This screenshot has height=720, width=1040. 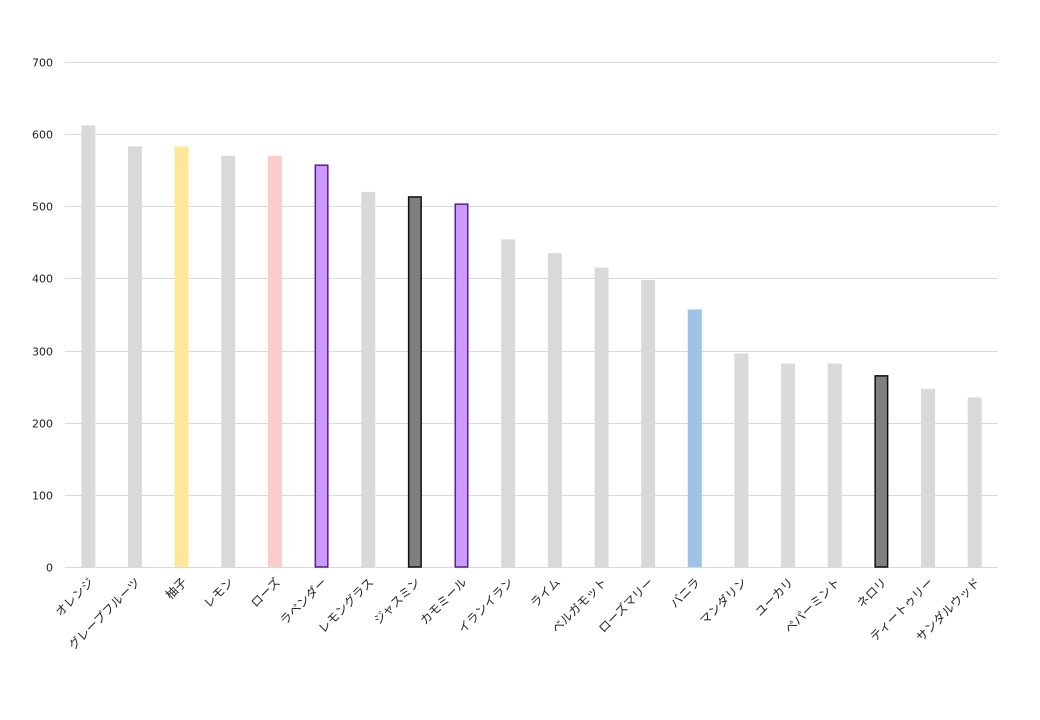 What do you see at coordinates (42, 352) in the screenshot?
I see `y-tick-label: 300` at bounding box center [42, 352].